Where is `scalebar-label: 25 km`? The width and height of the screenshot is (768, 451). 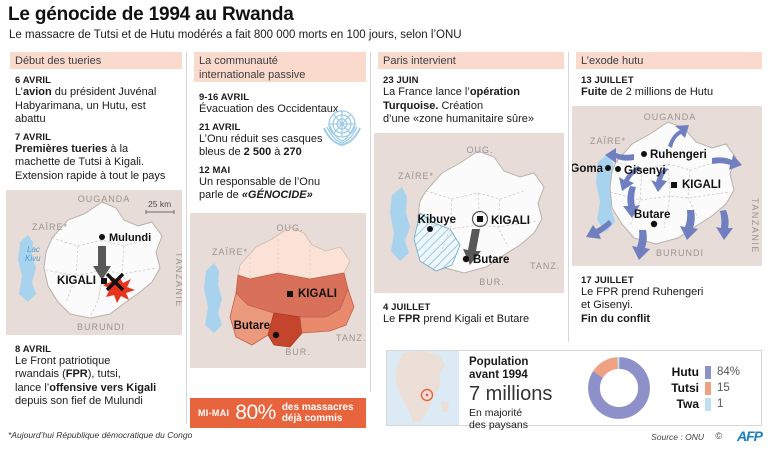
scalebar-label: 25 km is located at coordinates (159, 204).